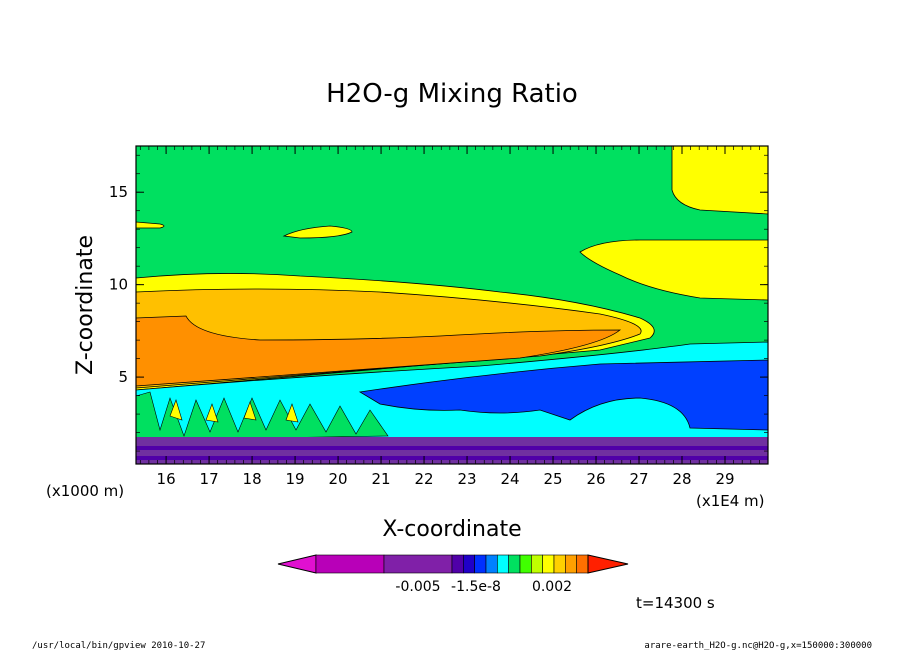  What do you see at coordinates (118, 285) in the screenshot?
I see `y-tick-label-1: 10` at bounding box center [118, 285].